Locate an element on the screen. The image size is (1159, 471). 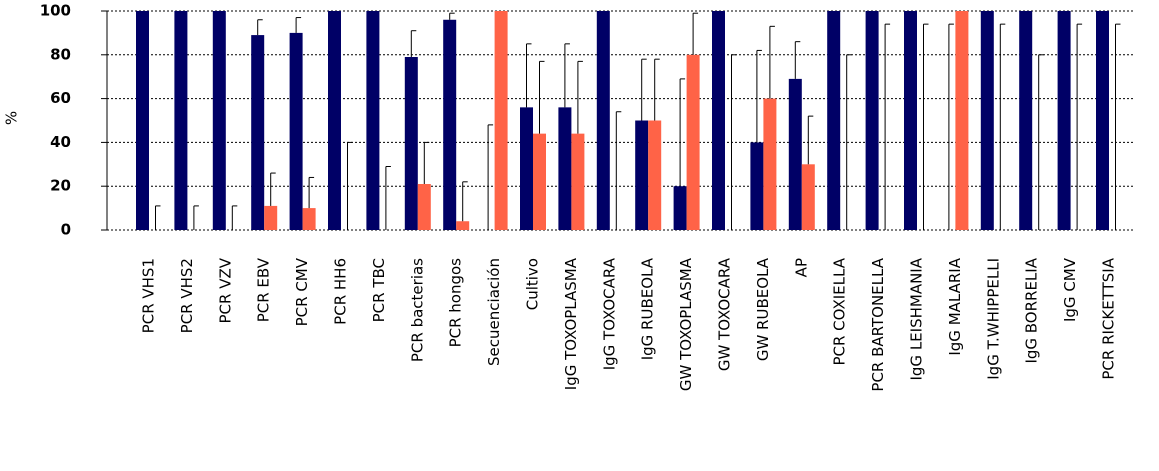
x-tick-label: IgG MALARIA is located at coordinates (955, 306).